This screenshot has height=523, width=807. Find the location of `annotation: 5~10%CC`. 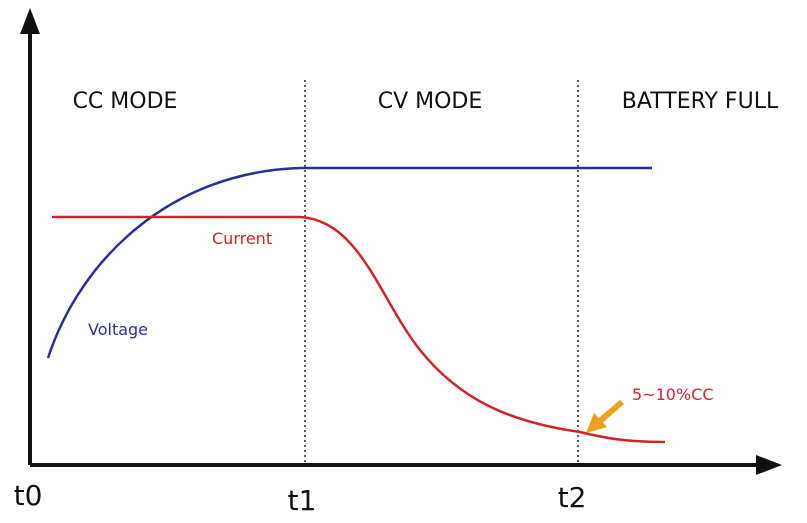

annotation: 5~10%CC is located at coordinates (673, 394).